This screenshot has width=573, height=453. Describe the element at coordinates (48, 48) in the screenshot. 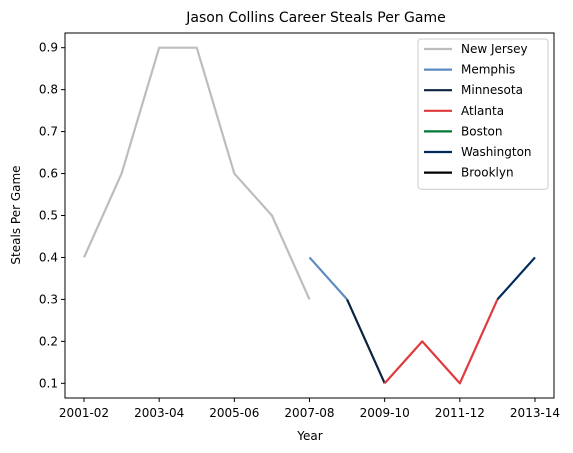

I see `y-tick-label: 0.9` at that location.